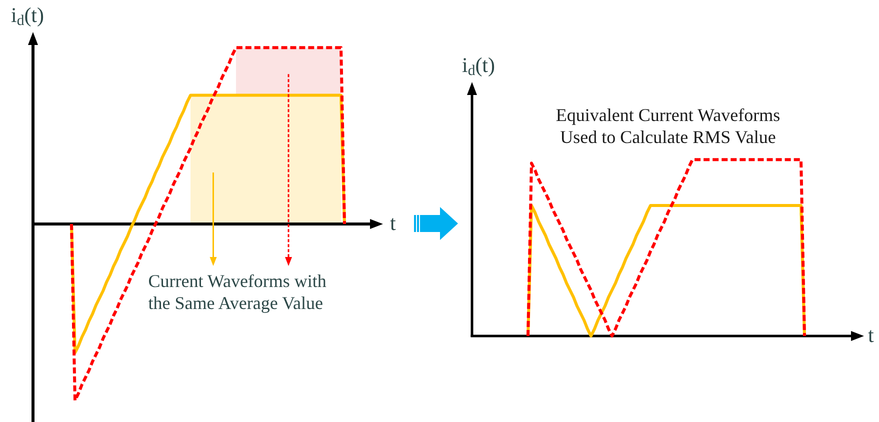  I want to click on chart-title: Equivalent Current Waveforms Used to Calculate RMS Value, so click(668, 126).